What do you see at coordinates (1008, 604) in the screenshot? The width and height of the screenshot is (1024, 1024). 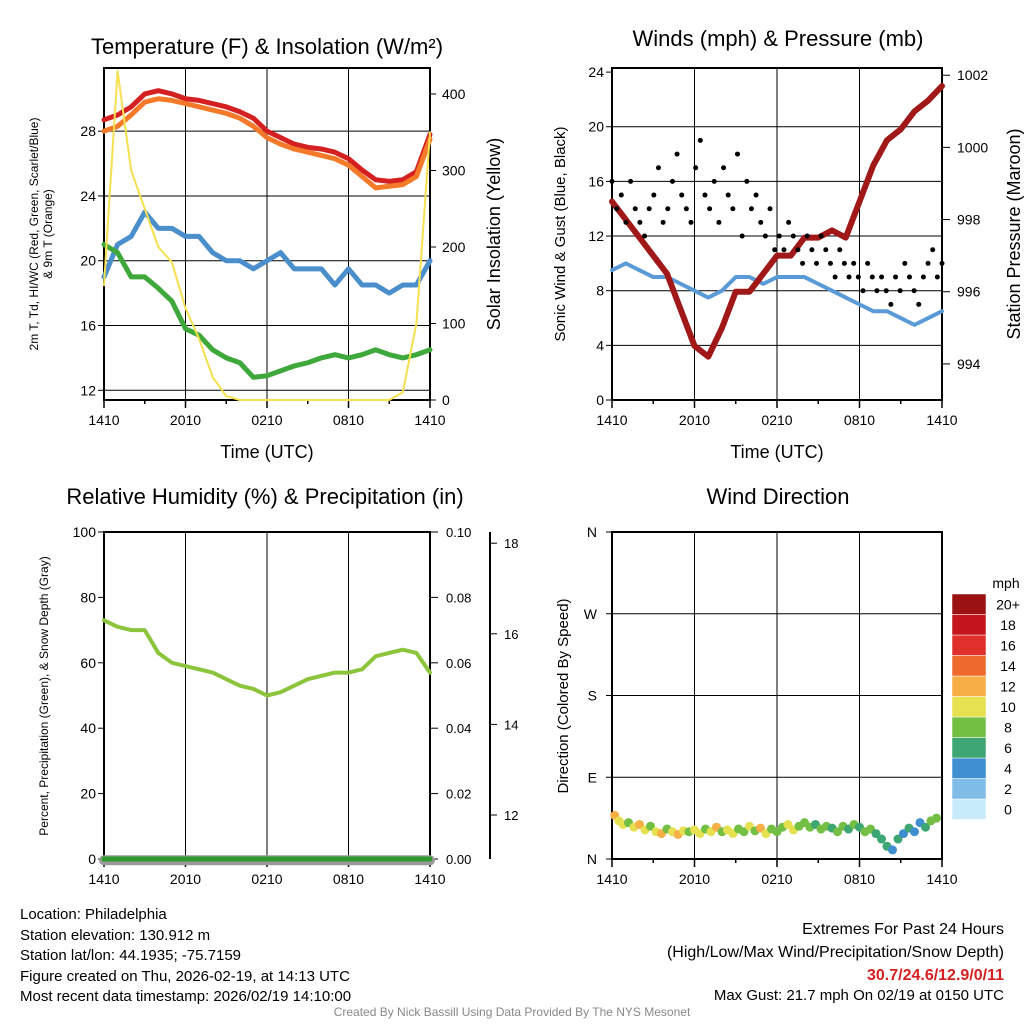 I see `colorbar-label: 20+` at bounding box center [1008, 604].